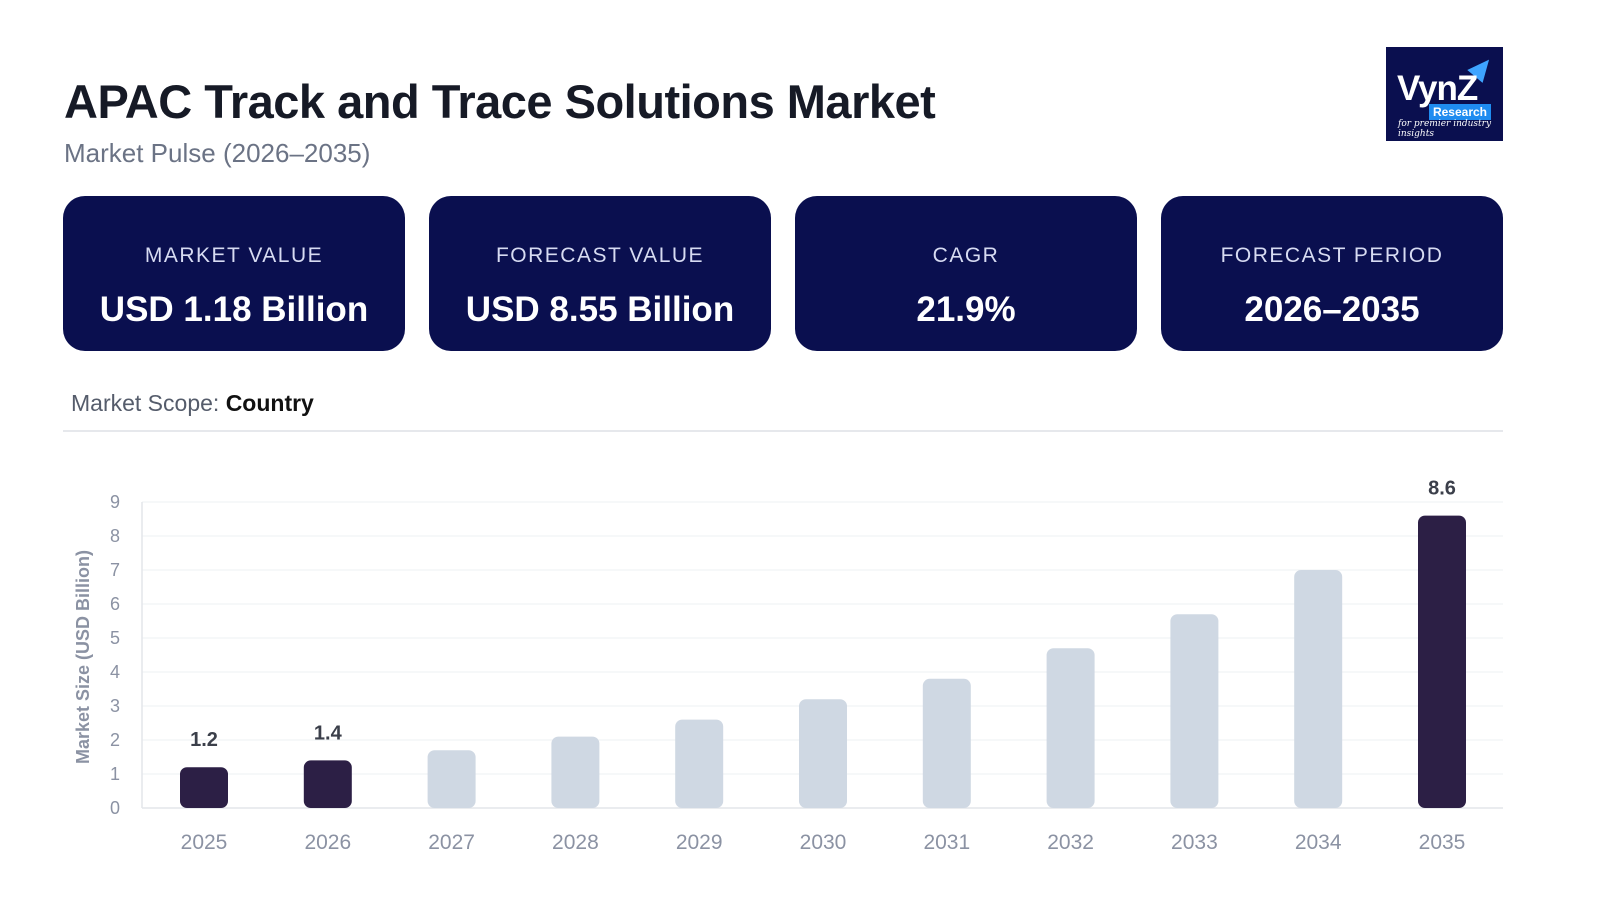 The width and height of the screenshot is (1602, 902). Describe the element at coordinates (1332, 273) in the screenshot. I see `card-forecast-period: FORECAST PERIOD 2026–2035` at that location.